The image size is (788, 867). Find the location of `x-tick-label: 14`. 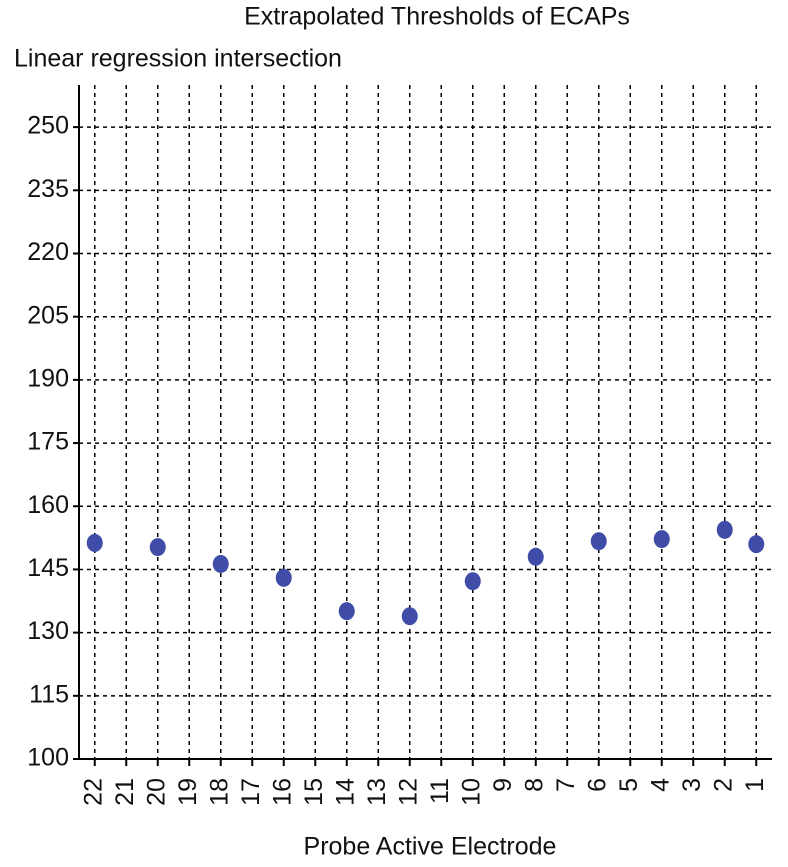

x-tick-label: 14 is located at coordinates (345, 792).